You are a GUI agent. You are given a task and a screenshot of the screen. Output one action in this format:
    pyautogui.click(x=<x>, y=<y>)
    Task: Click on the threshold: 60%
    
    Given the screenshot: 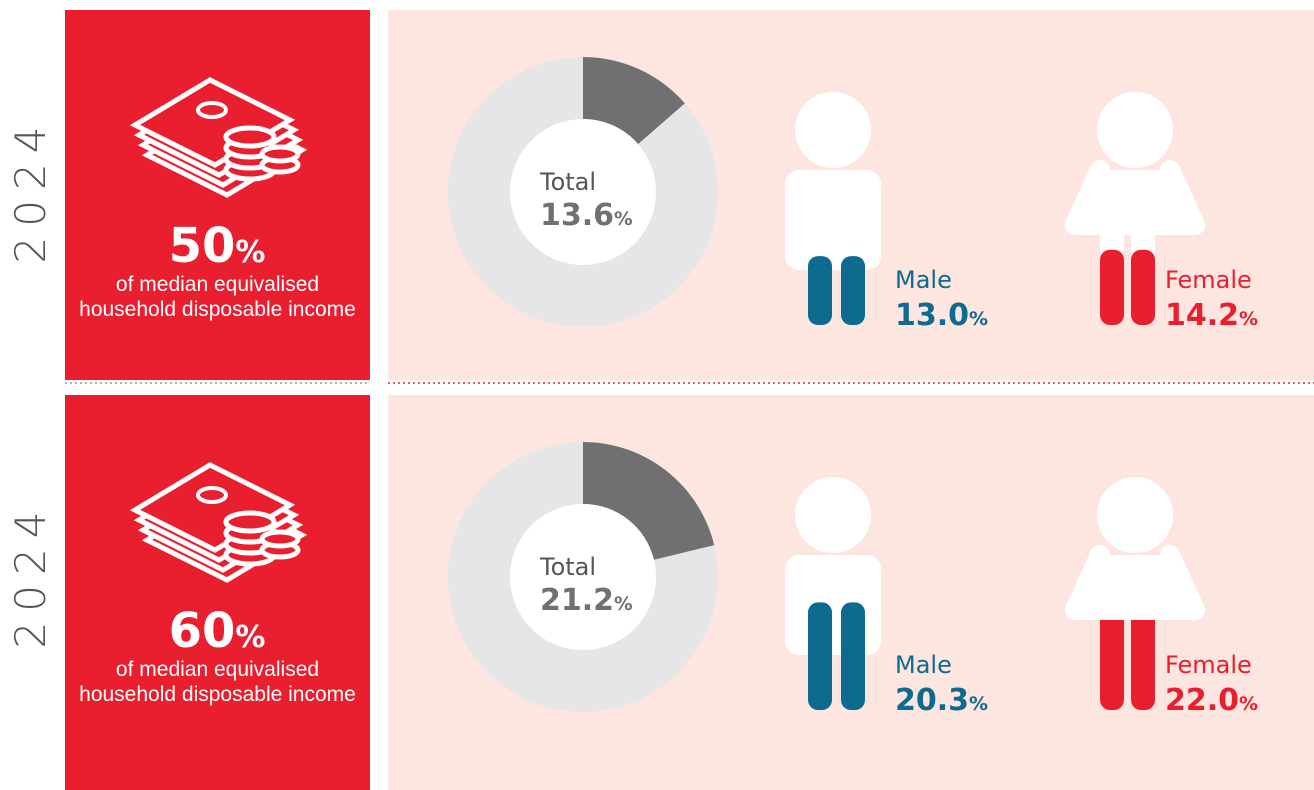 What is the action you would take?
    pyautogui.click(x=217, y=631)
    